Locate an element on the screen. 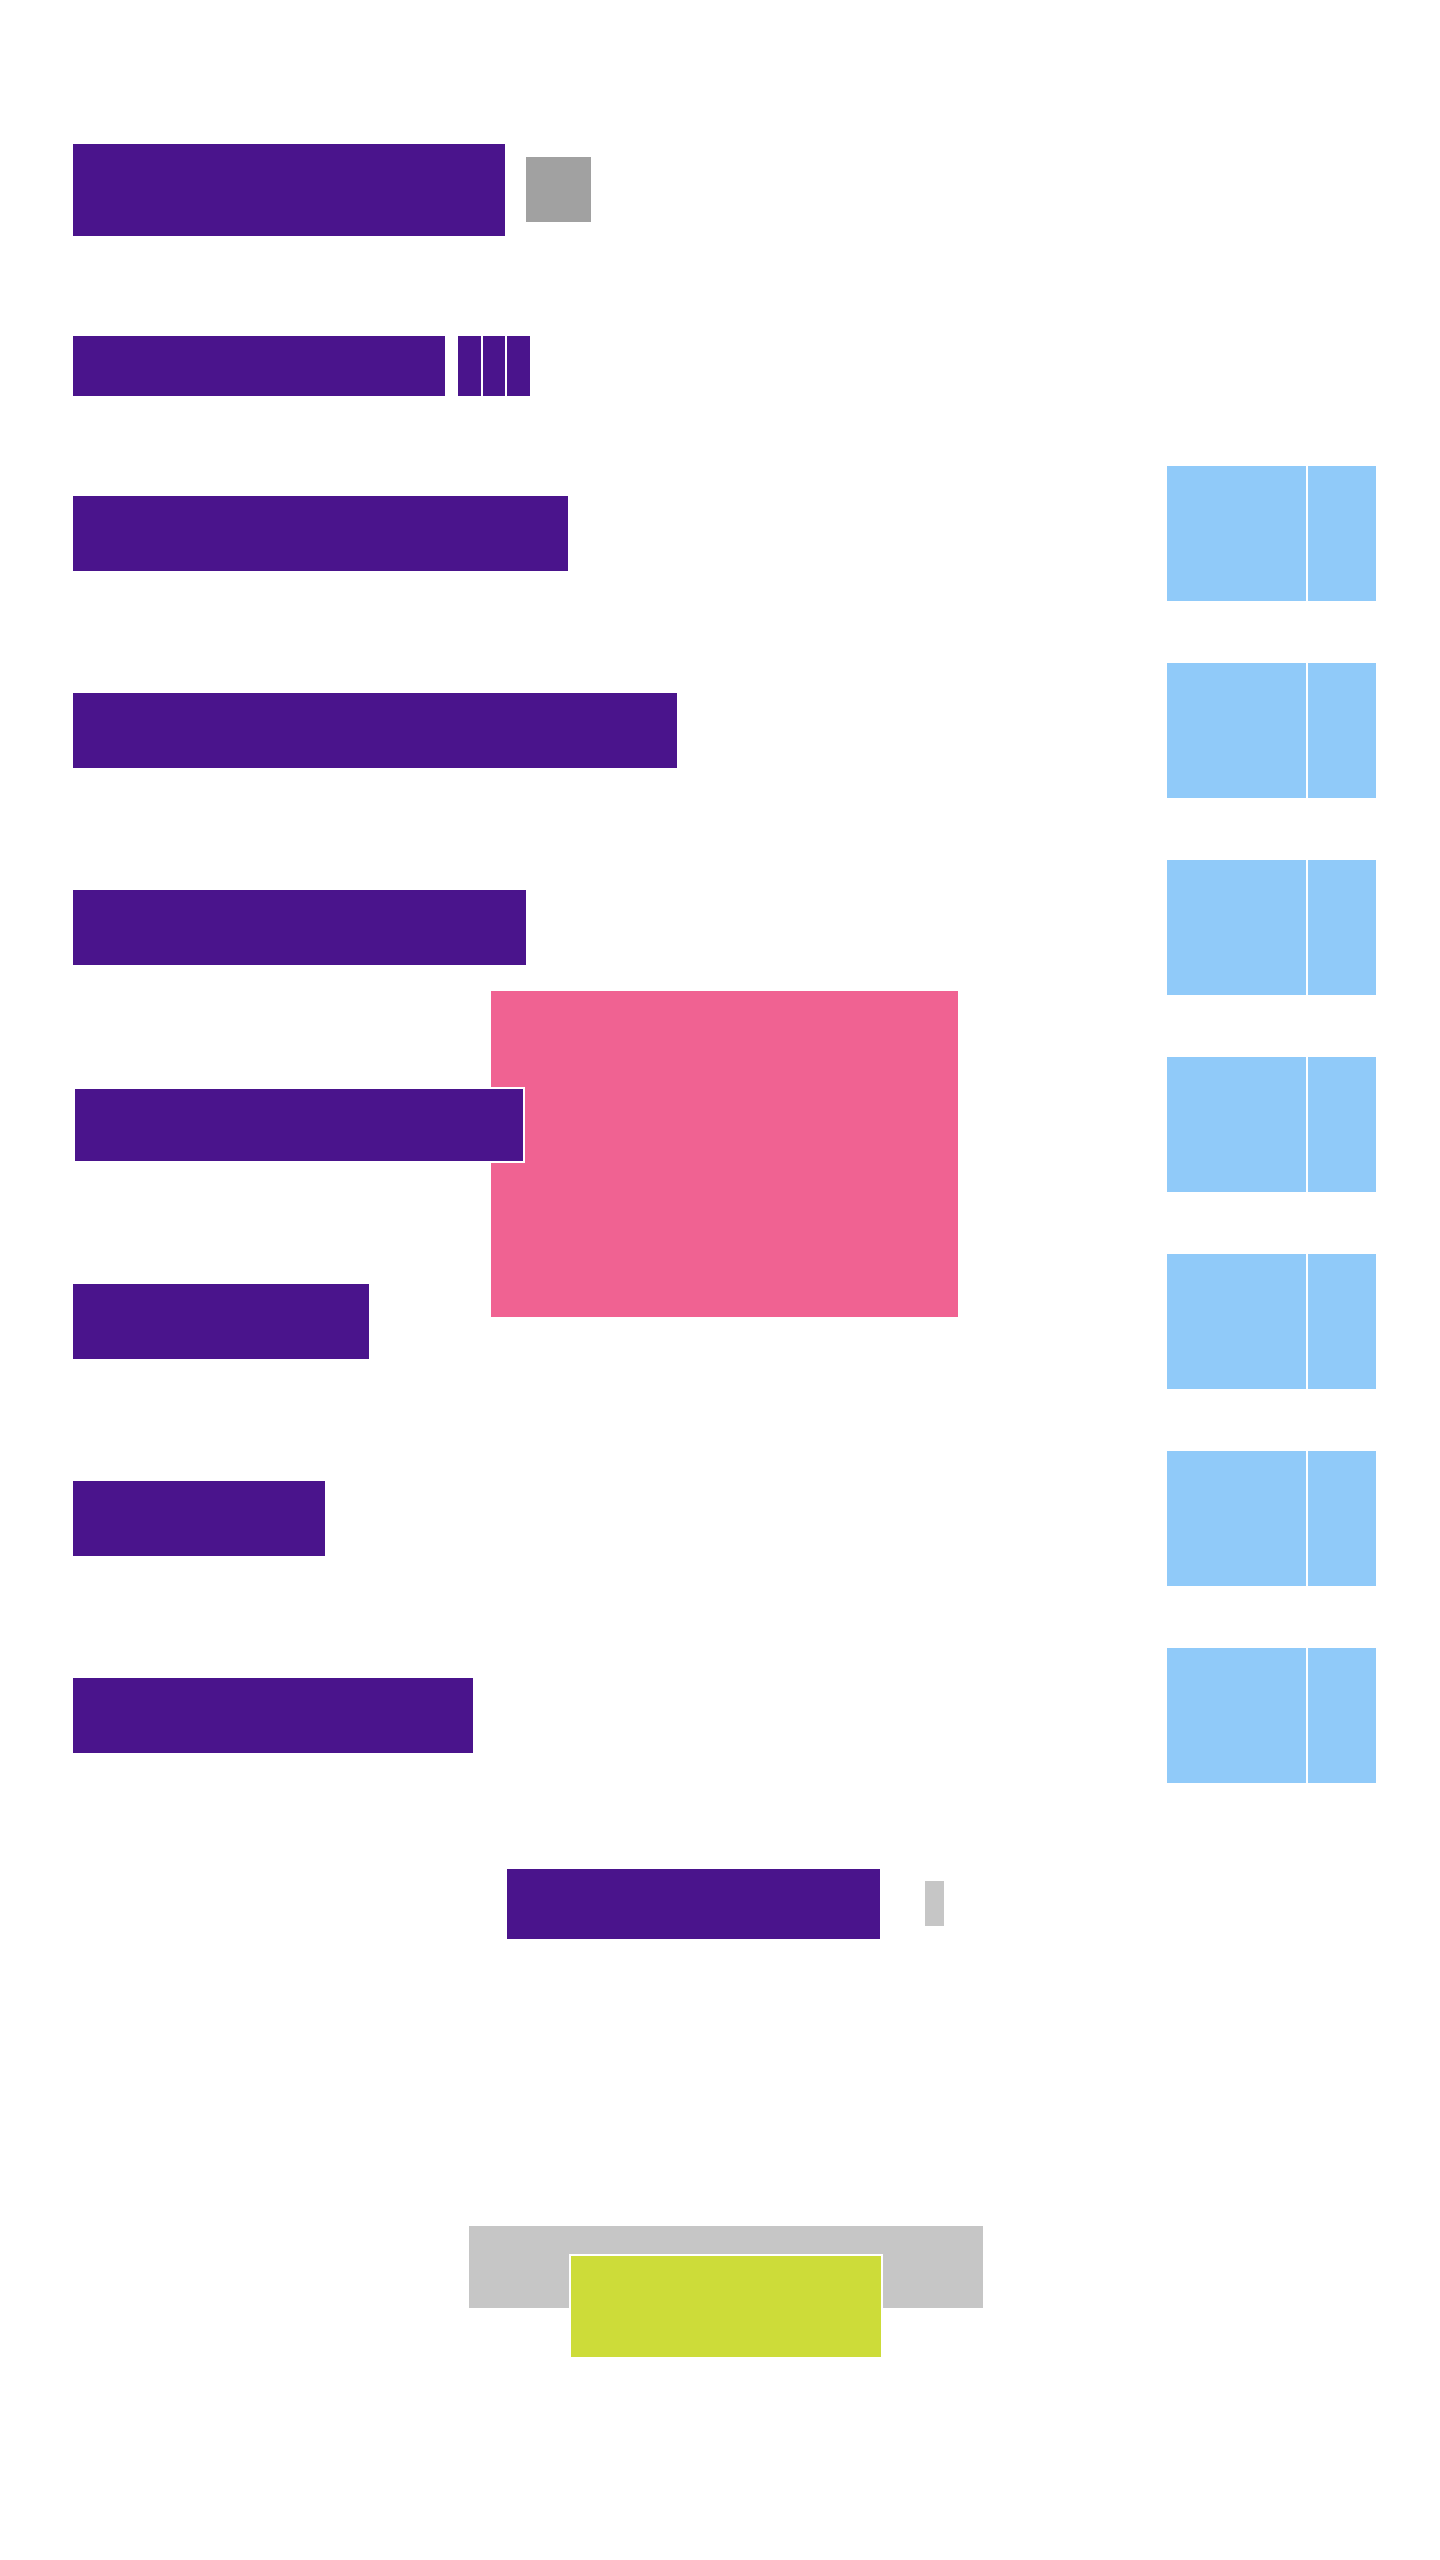  title-badge is located at coordinates (558, 189).